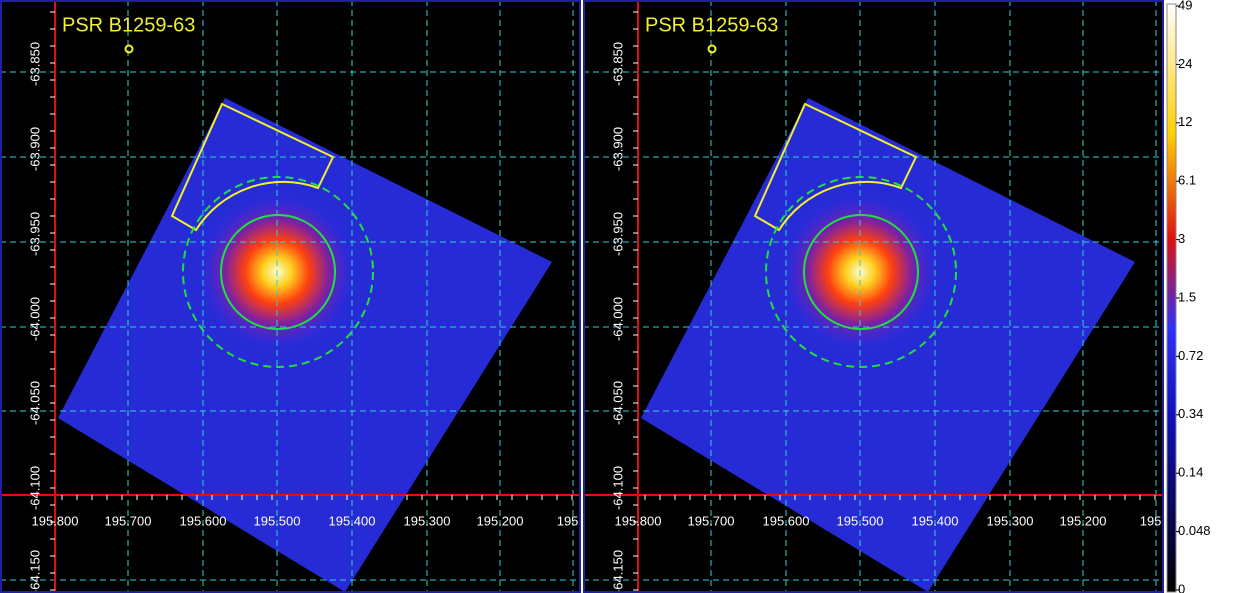  I want to click on colorbar-label: 1.5, so click(1187, 296).